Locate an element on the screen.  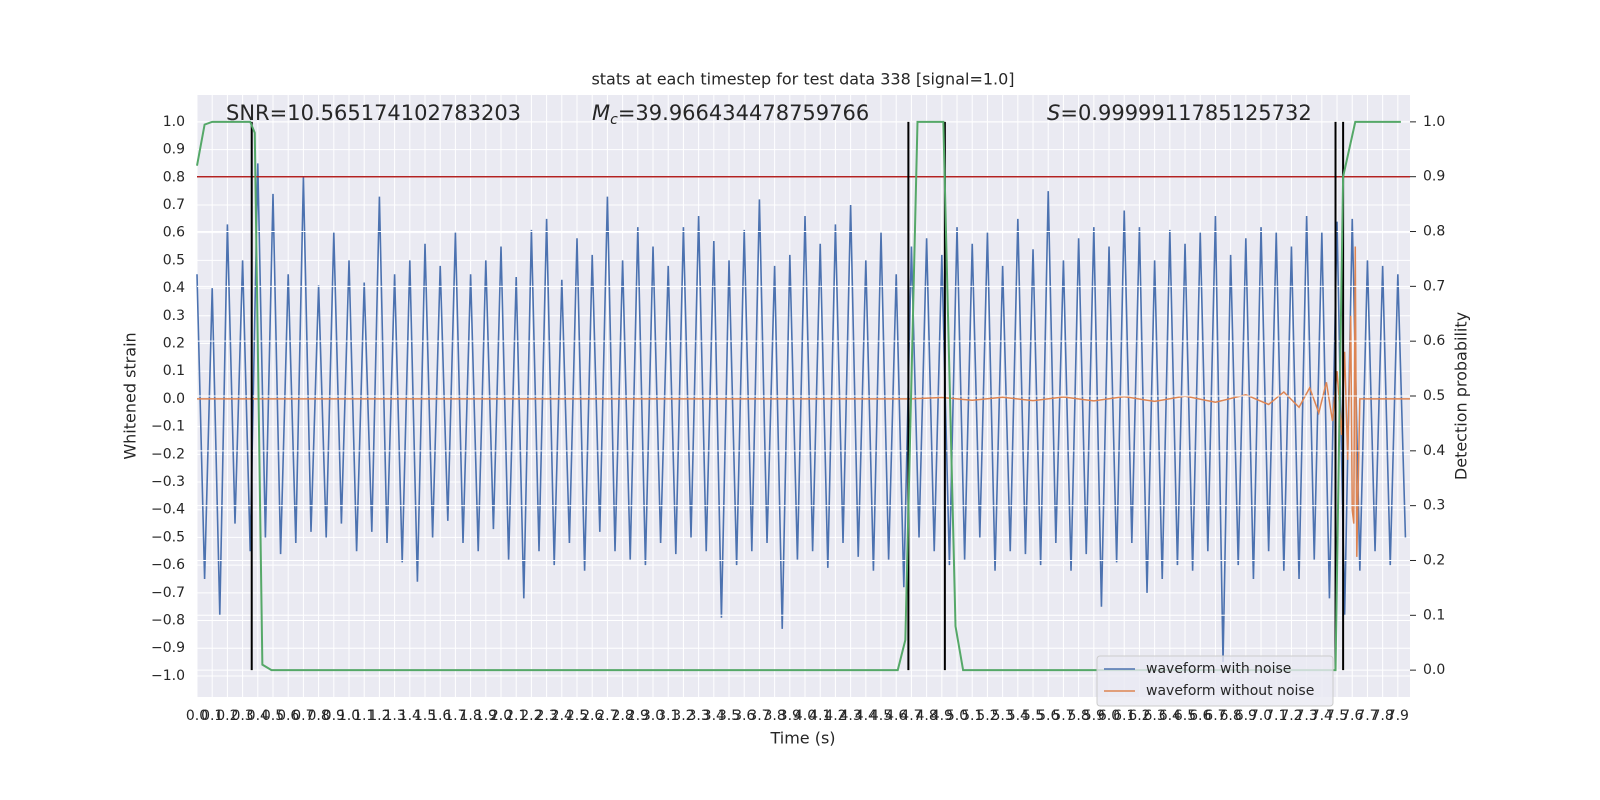
x-tick-label: 0.3 is located at coordinates (242, 716).